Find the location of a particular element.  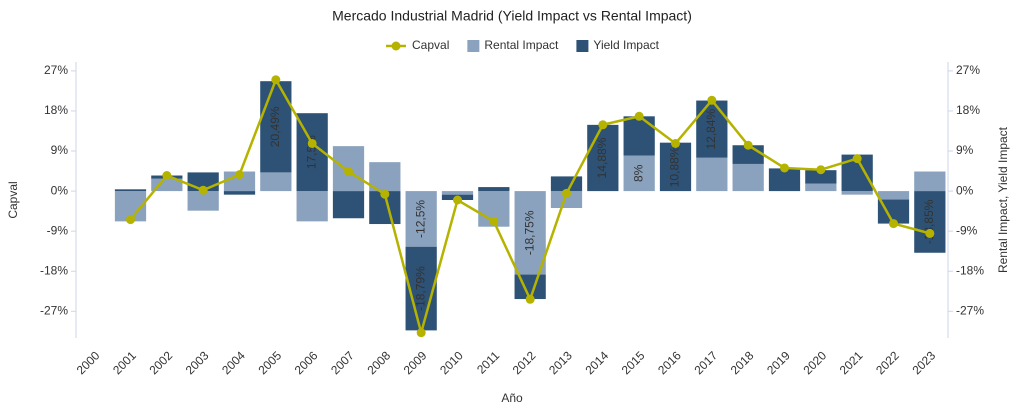

x-tick-label: 2018 is located at coordinates (742, 362).